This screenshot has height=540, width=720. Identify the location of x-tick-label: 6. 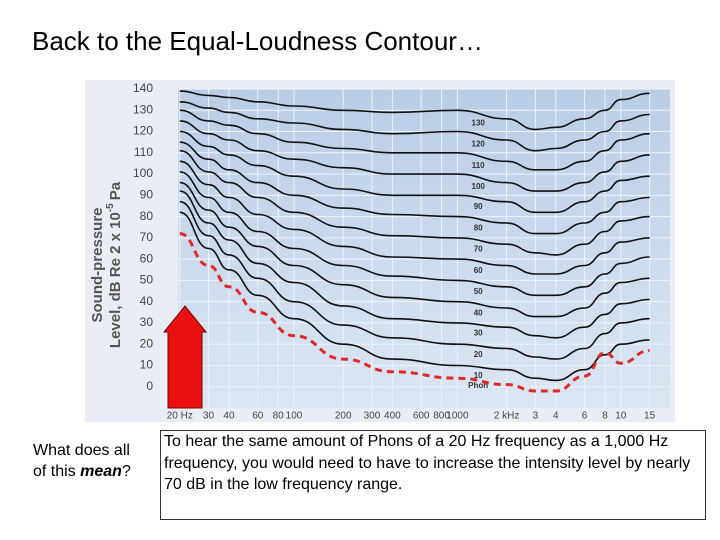
(585, 416).